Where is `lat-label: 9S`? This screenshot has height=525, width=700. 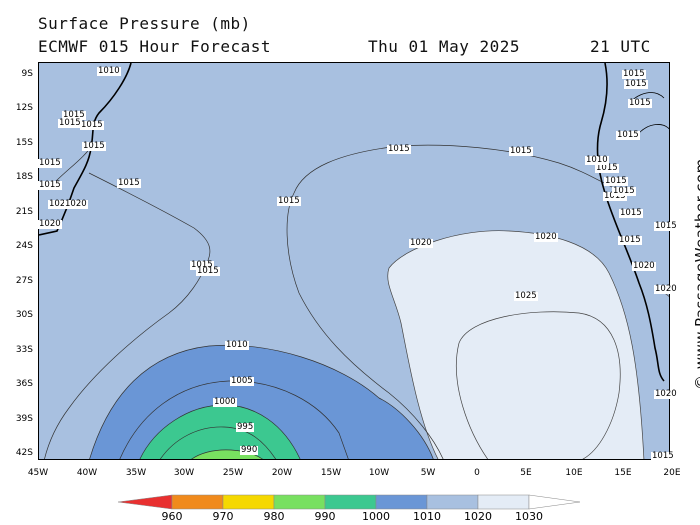
lat-label: 9S is located at coordinates (27, 74).